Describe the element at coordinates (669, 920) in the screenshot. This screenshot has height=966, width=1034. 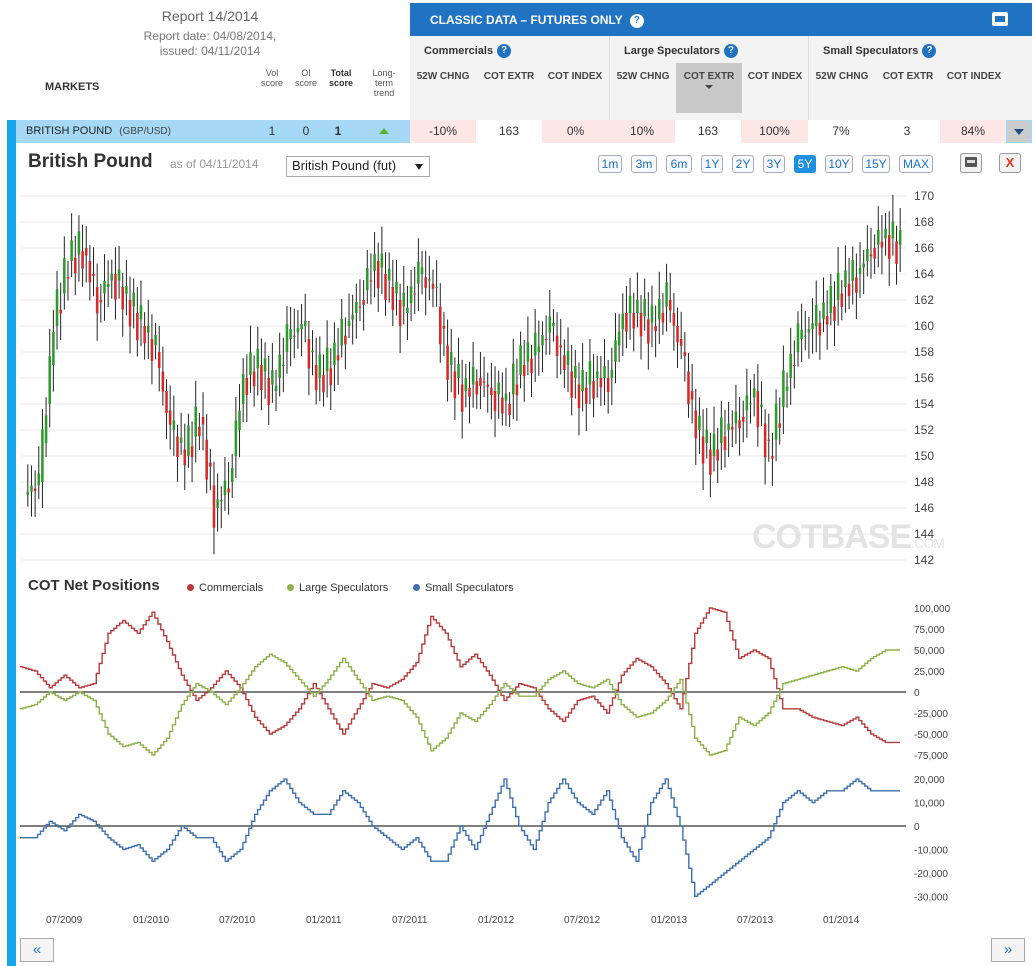
I see `x-tick-label: 01/2013` at that location.